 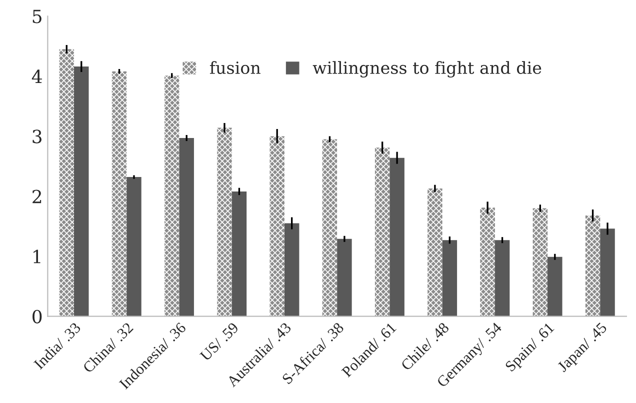 What do you see at coordinates (37, 317) in the screenshot?
I see `y-tick-label: 0` at bounding box center [37, 317].